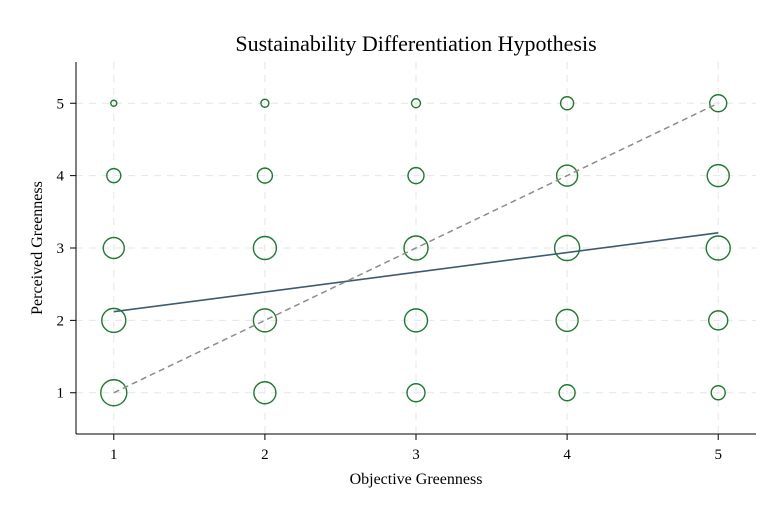 This screenshot has width=784, height=523. Describe the element at coordinates (61, 177) in the screenshot. I see `y-tick-label: 4` at that location.